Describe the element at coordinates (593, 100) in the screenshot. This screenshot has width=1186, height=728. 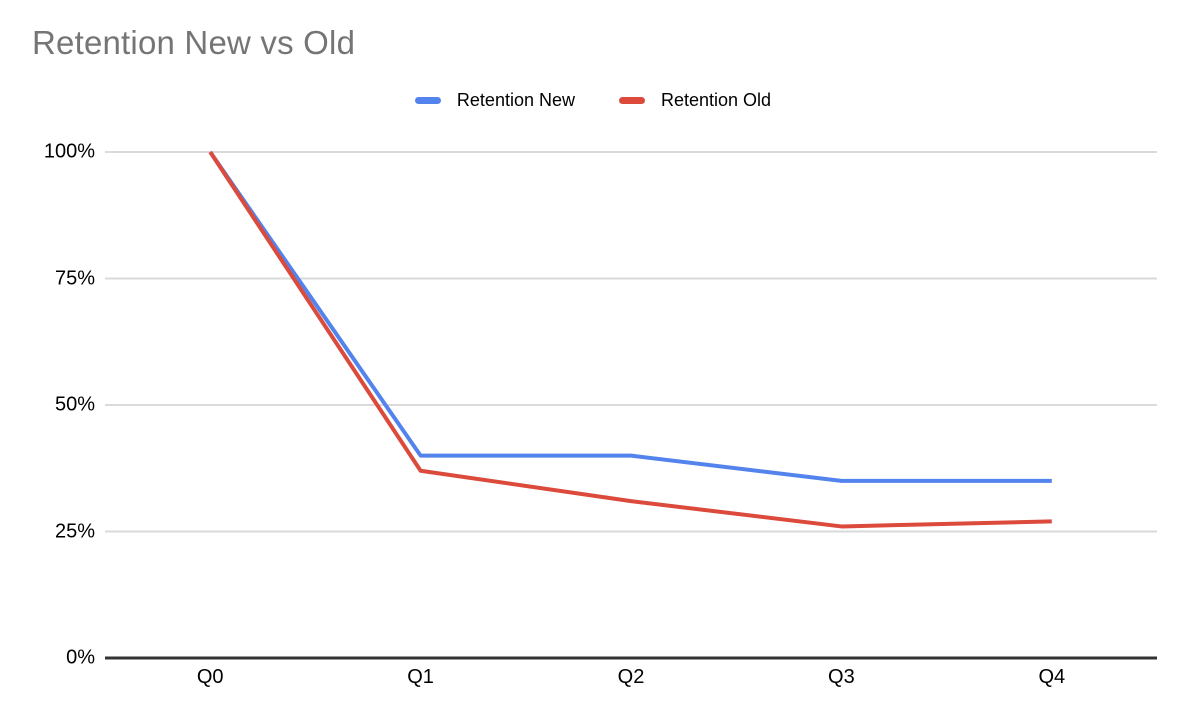
I see `legend: Retention New Retention Old` at that location.